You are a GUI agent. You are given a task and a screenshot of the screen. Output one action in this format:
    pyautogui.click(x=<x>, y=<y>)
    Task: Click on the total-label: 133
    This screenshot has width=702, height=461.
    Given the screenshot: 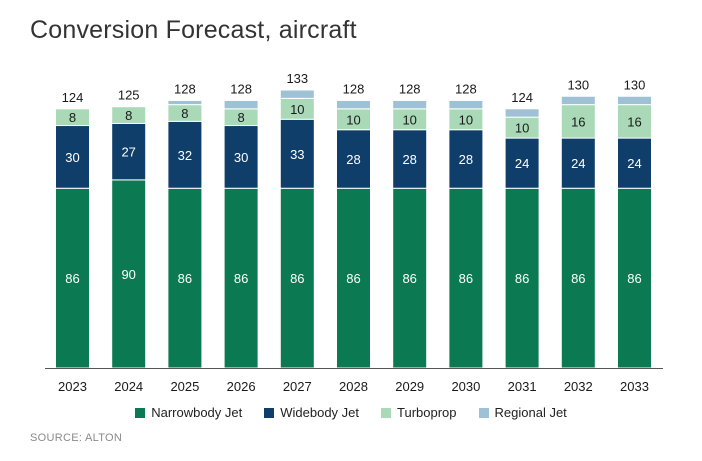 What is the action you would take?
    pyautogui.click(x=297, y=78)
    